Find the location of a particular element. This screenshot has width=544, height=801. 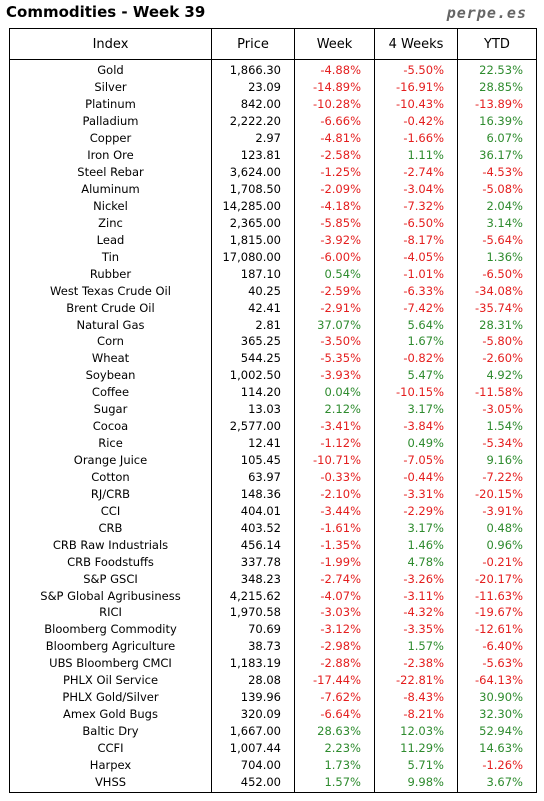

price-cell: 1,866.30 is located at coordinates (253, 69).